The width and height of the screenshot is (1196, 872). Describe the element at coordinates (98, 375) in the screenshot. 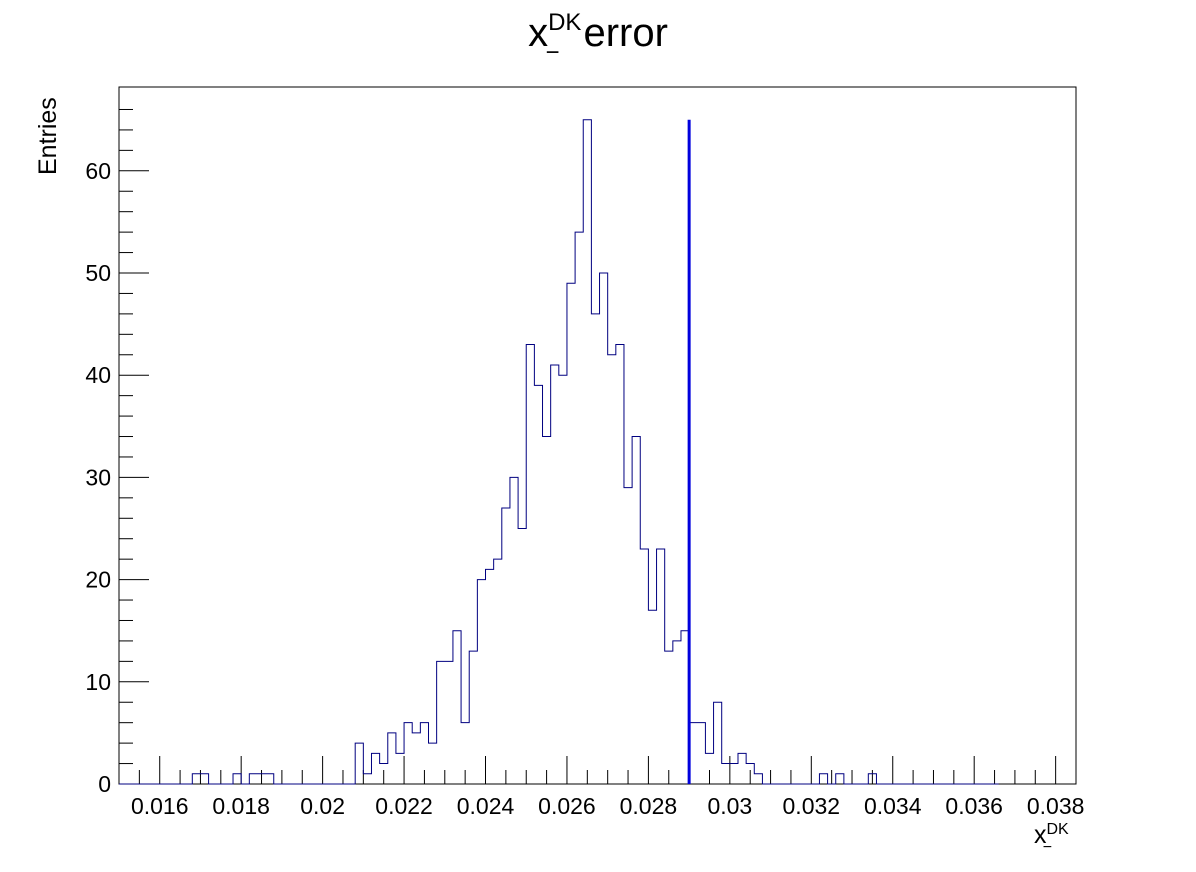

I see `y-tick-label: 40` at that location.